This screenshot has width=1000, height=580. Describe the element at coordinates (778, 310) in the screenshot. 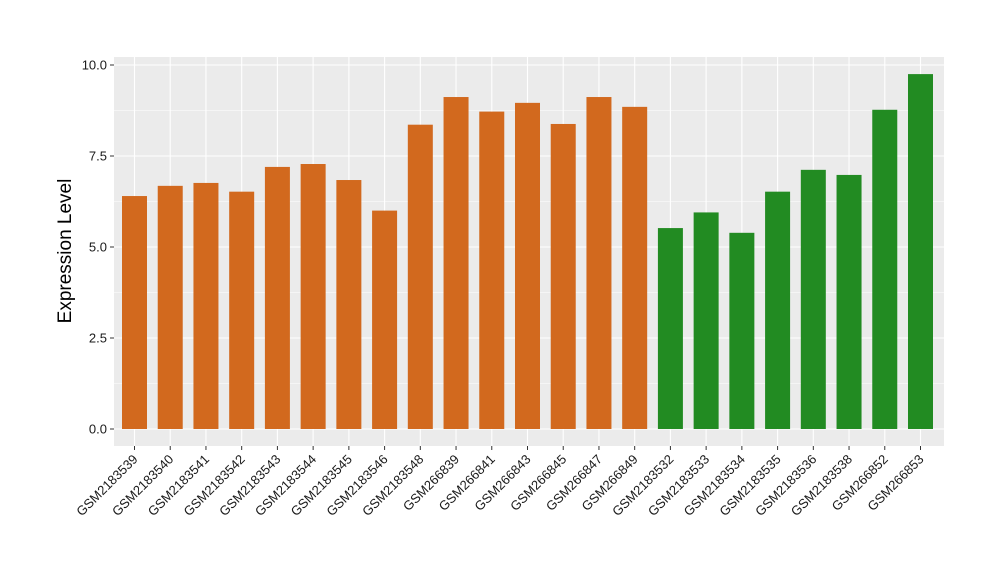

I see `bar-GSM2183535` at that location.